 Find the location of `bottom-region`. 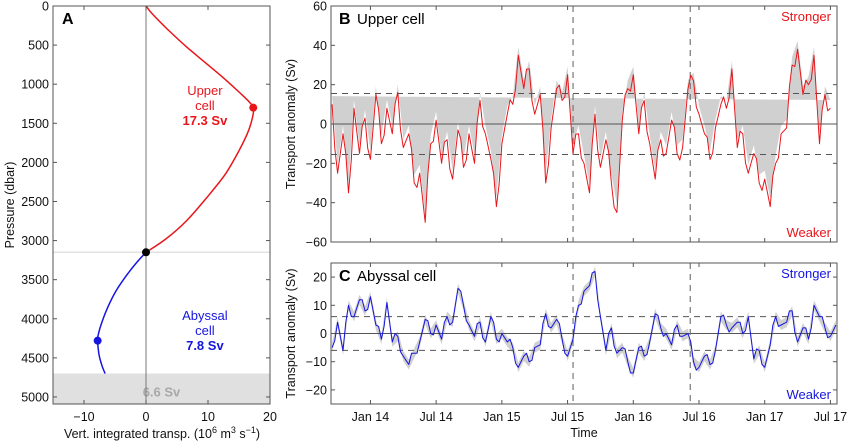

bottom-region is located at coordinates (161, 388).